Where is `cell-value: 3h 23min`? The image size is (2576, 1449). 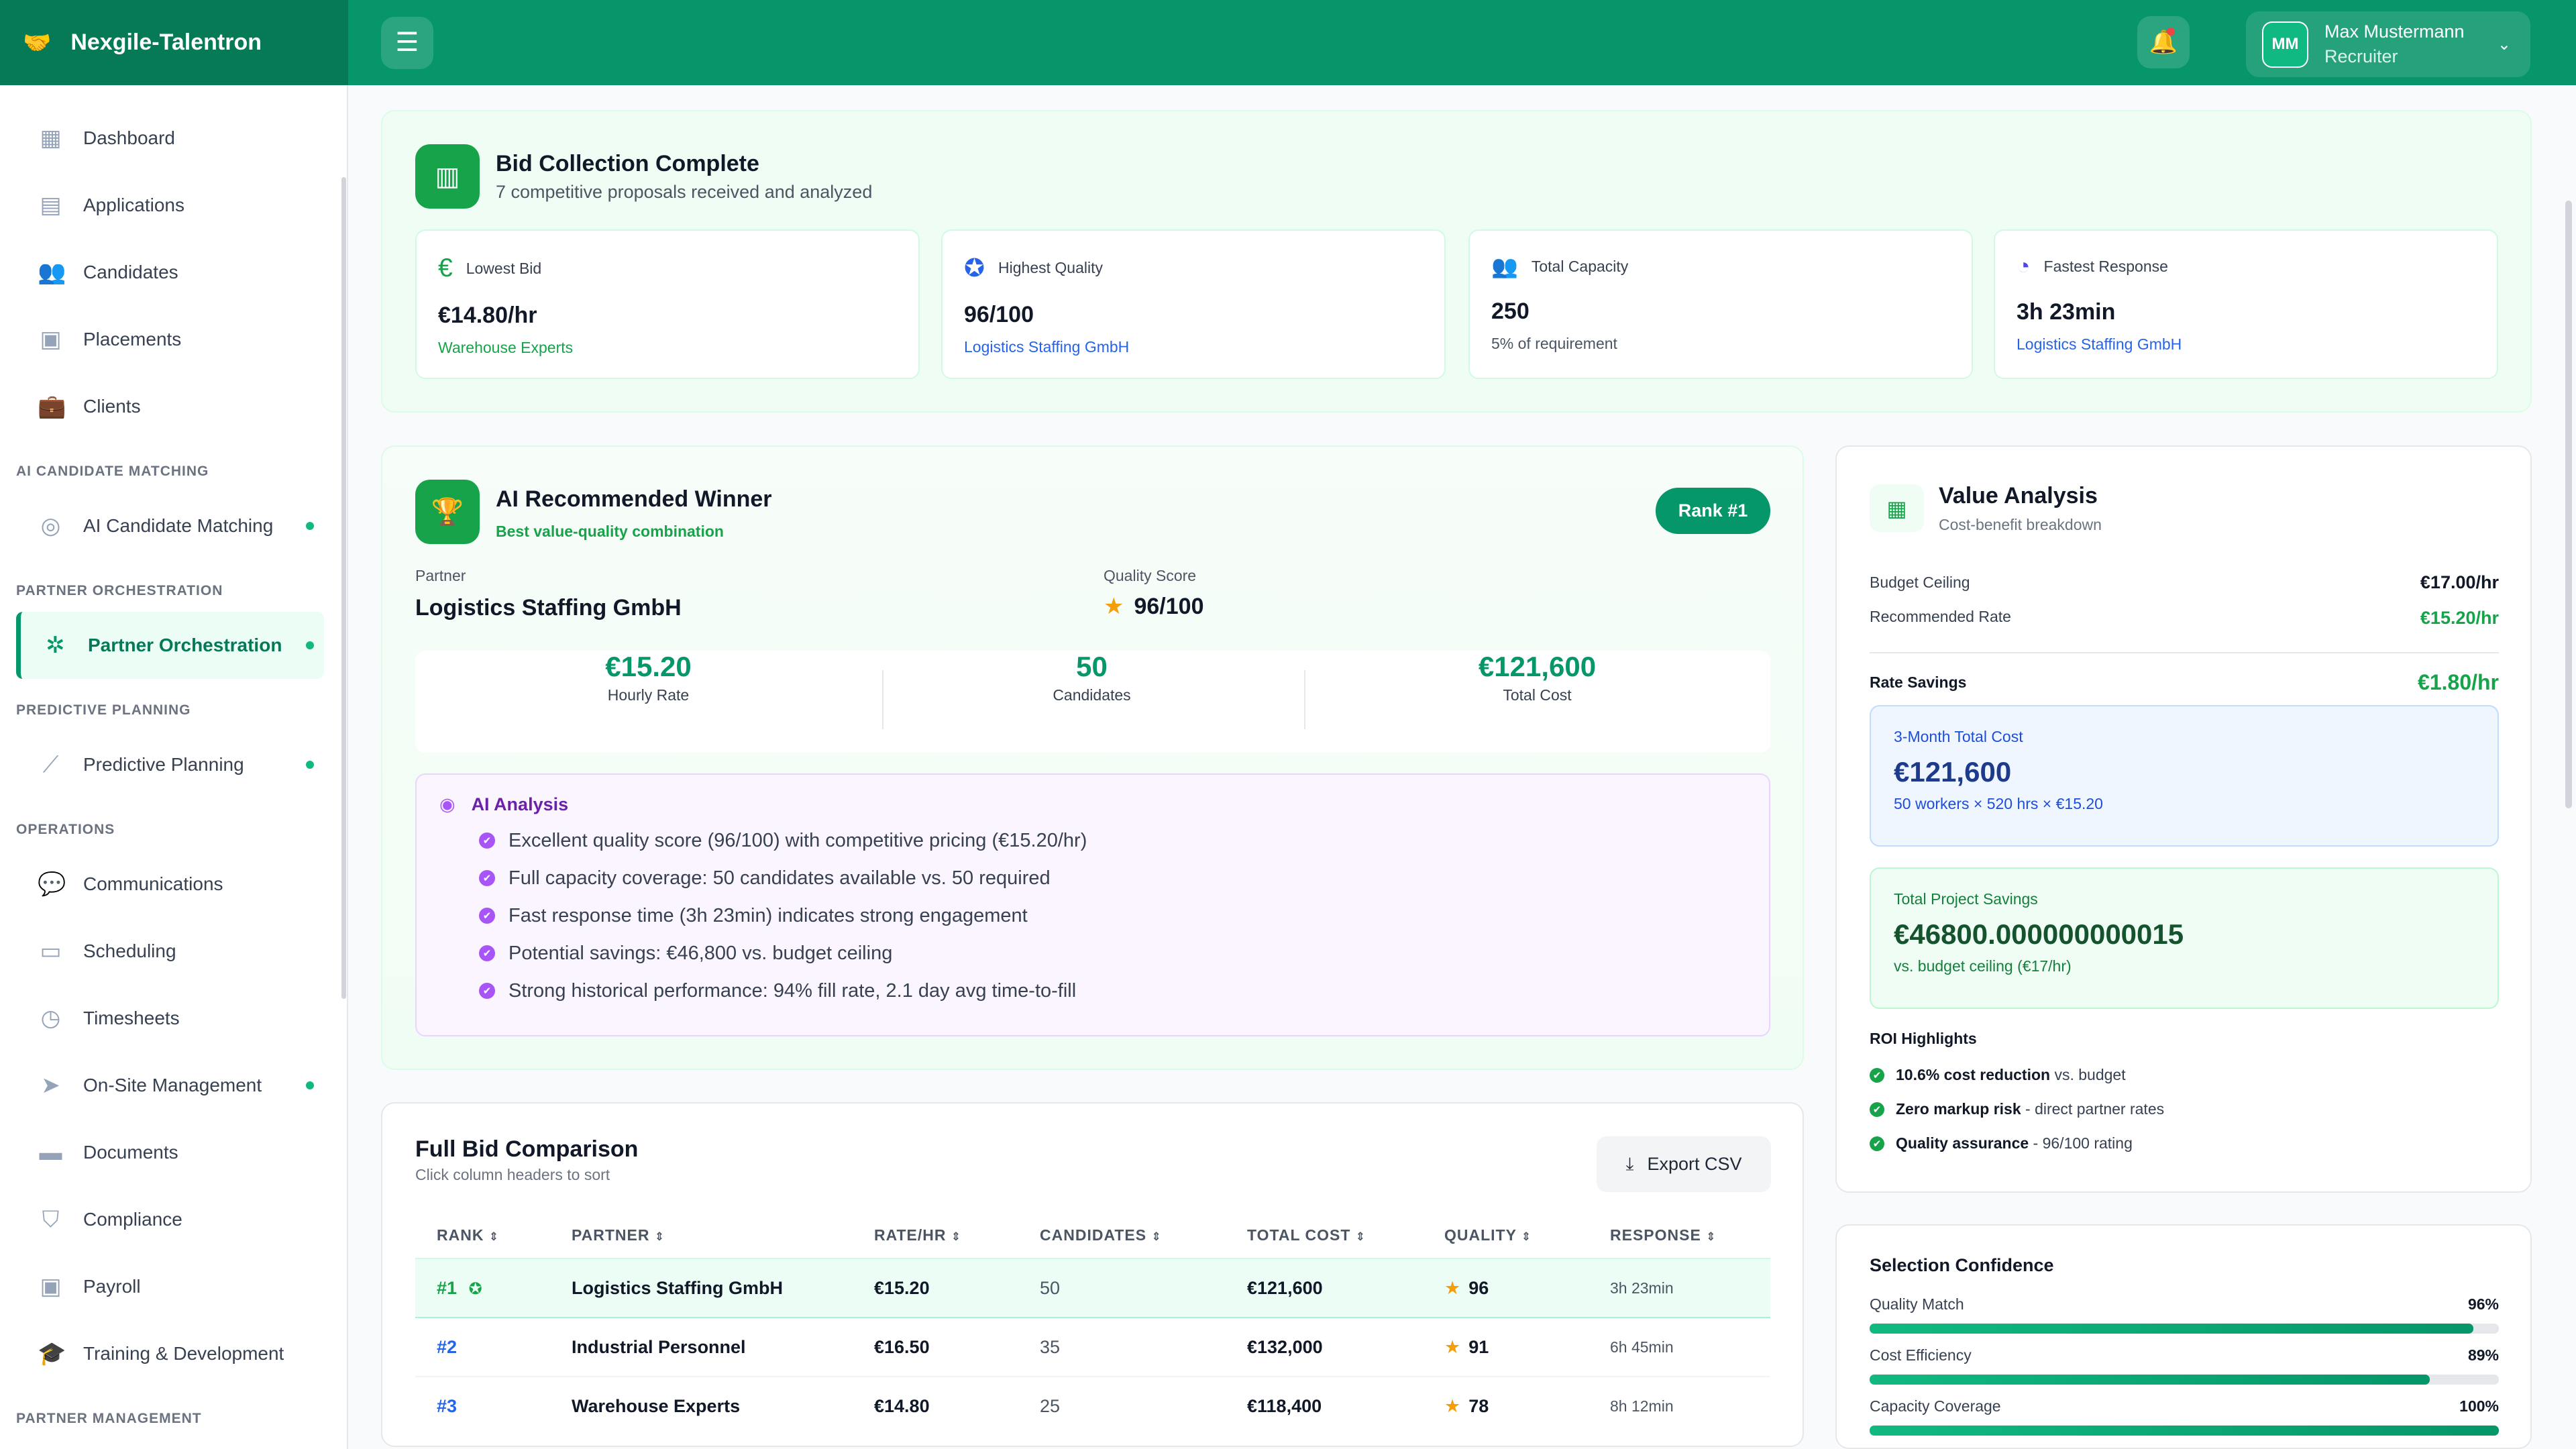
cell-value: 3h 23min is located at coordinates (1642, 1288).